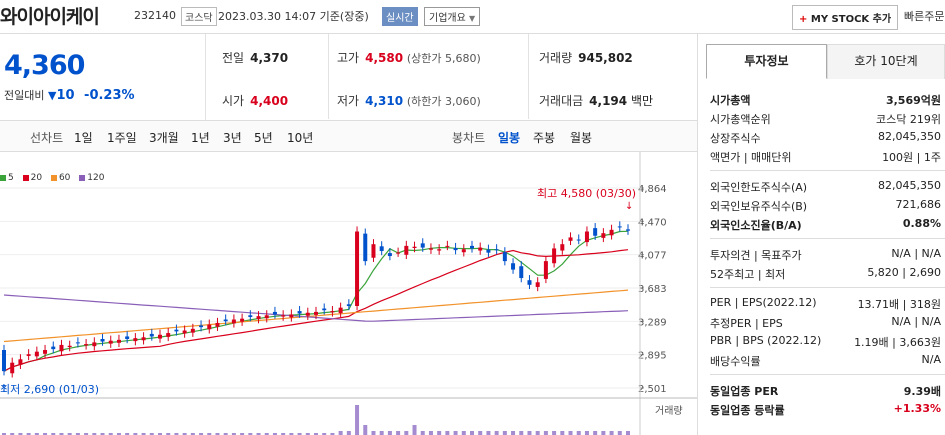  What do you see at coordinates (384, 58) in the screenshot?
I see `day-high-value: 4,580` at bounding box center [384, 58].